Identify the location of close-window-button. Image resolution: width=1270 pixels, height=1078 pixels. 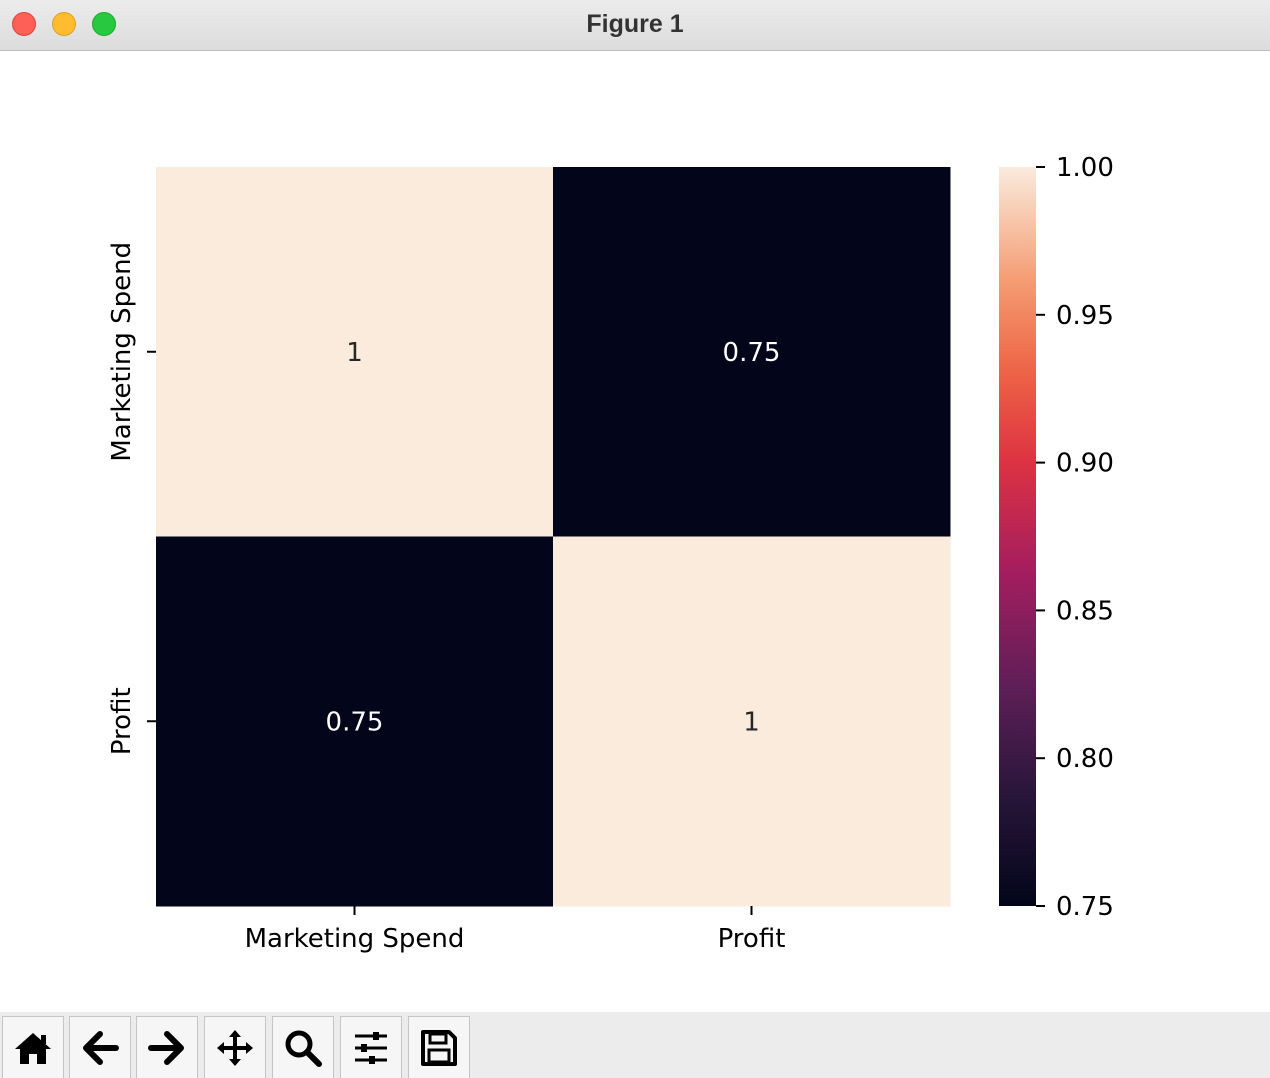
(24, 24).